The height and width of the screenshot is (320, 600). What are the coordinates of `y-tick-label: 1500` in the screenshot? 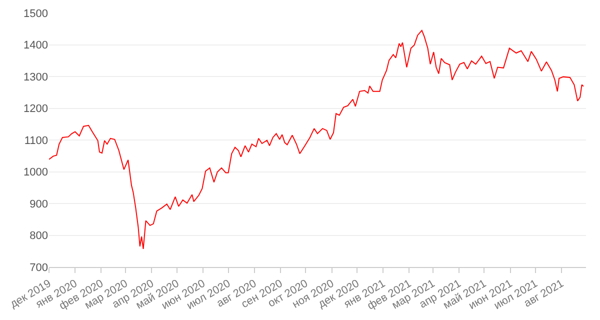 It's located at (36, 14).